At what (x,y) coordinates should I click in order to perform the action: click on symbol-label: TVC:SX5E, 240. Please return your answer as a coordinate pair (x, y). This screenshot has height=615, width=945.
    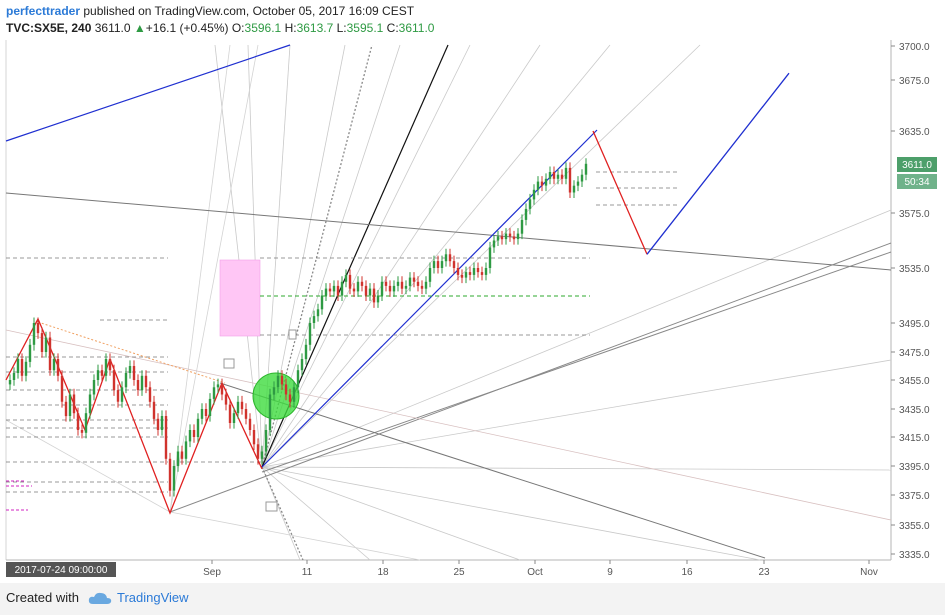
    Looking at the image, I should click on (49, 28).